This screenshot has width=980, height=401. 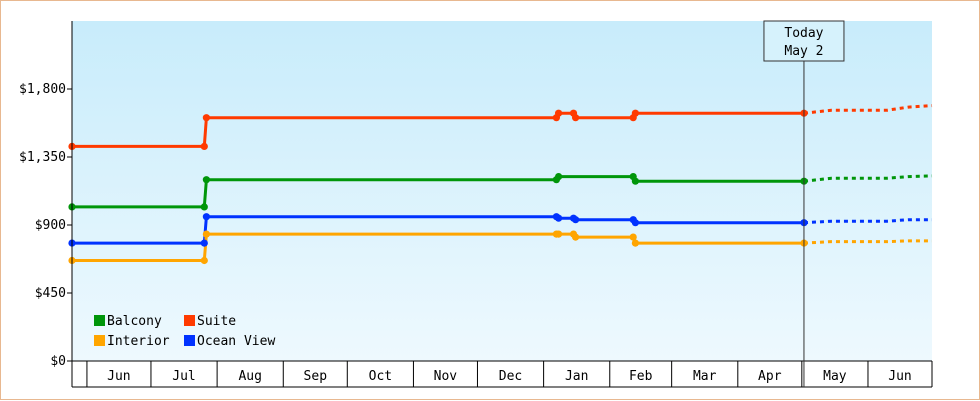 What do you see at coordinates (380, 376) in the screenshot?
I see `x-tick-label: Oct` at bounding box center [380, 376].